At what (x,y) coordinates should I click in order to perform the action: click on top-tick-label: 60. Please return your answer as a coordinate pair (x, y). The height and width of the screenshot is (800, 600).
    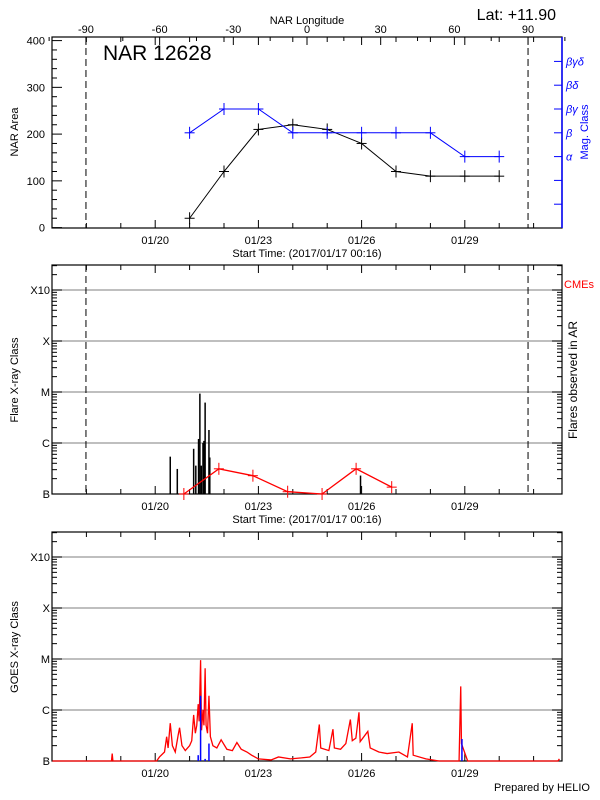
    Looking at the image, I should click on (454, 30).